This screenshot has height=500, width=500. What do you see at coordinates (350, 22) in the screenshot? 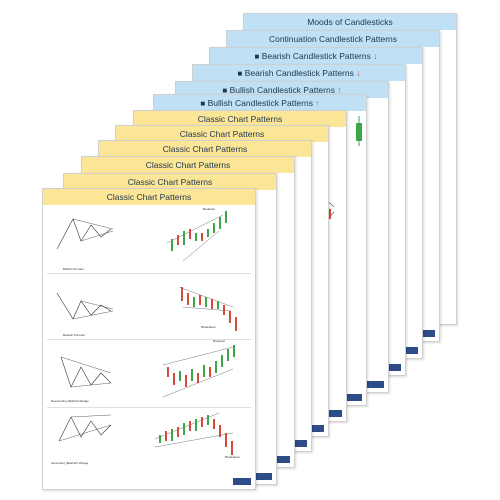
I see `card-title: Moods of Candlesticks` at bounding box center [350, 22].